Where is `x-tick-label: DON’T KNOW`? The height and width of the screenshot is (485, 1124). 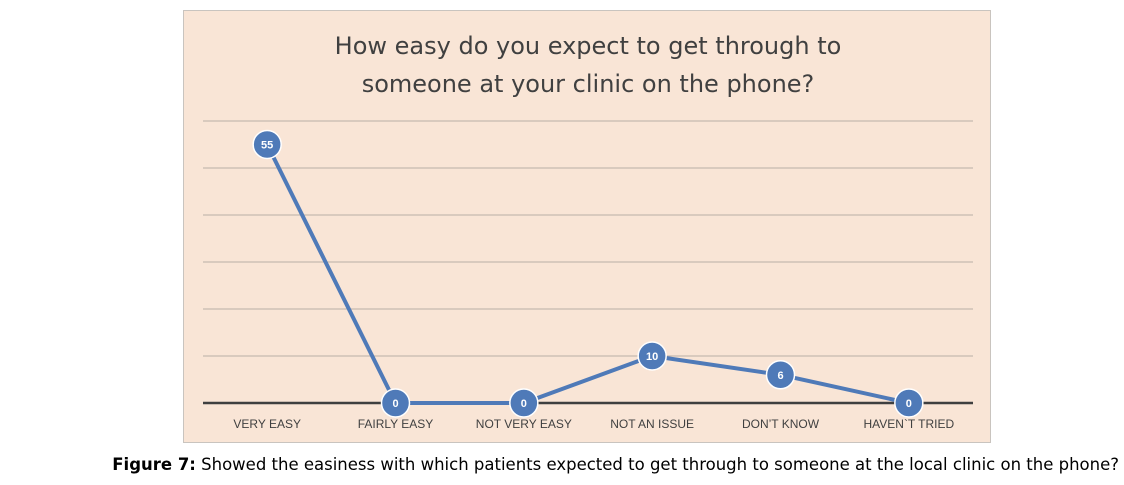 x-tick-label: DON’T KNOW is located at coordinates (781, 424).